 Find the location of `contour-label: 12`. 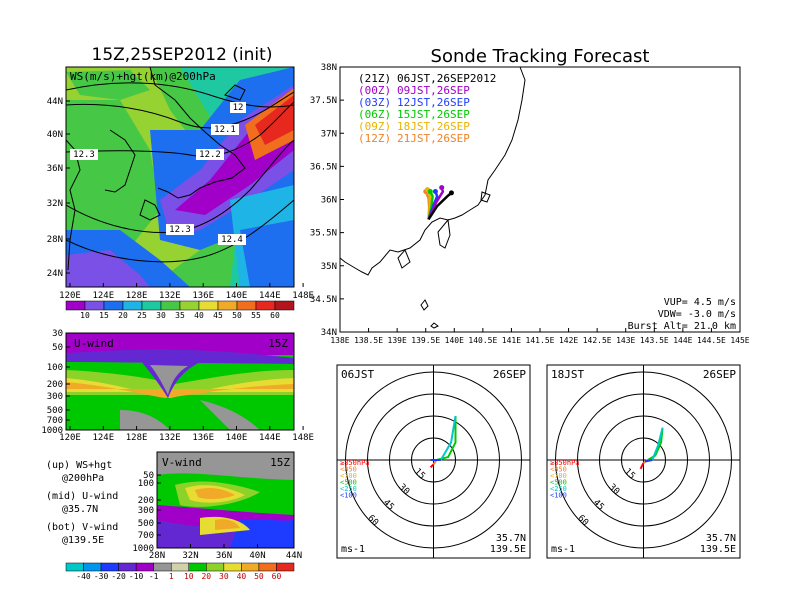

contour-label: 12 is located at coordinates (238, 108).